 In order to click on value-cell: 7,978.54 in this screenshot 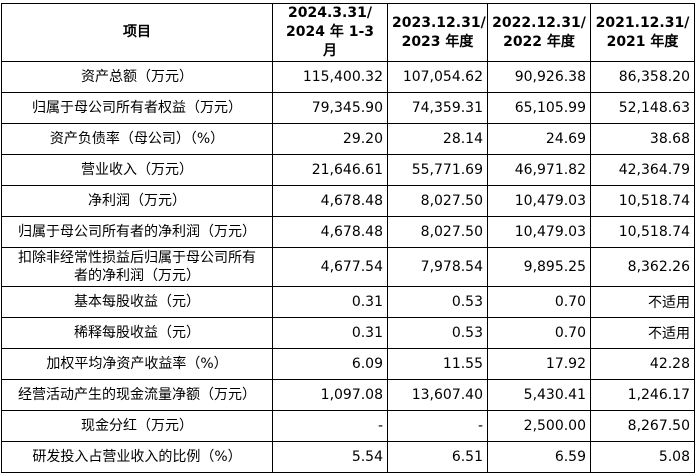, I will do `click(437, 267)`.